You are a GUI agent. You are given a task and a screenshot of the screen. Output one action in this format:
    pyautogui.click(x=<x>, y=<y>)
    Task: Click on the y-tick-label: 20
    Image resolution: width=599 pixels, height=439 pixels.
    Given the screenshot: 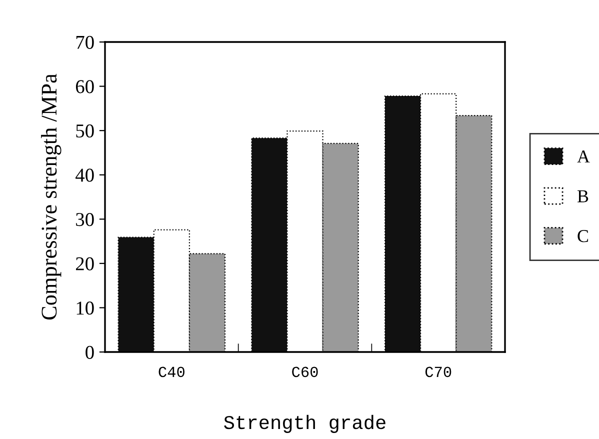 What is the action you would take?
    pyautogui.click(x=85, y=263)
    